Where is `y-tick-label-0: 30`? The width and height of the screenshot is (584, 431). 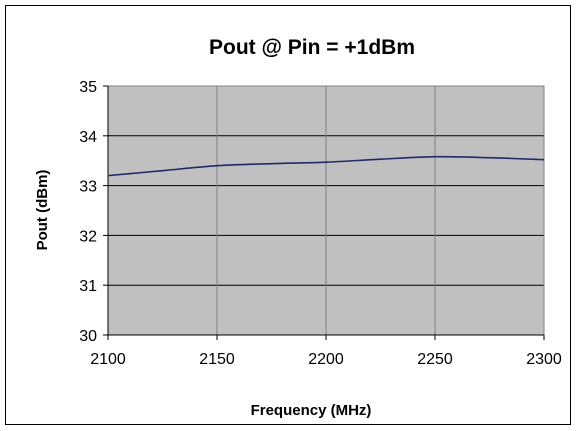
y-tick-label-0: 30 is located at coordinates (88, 336).